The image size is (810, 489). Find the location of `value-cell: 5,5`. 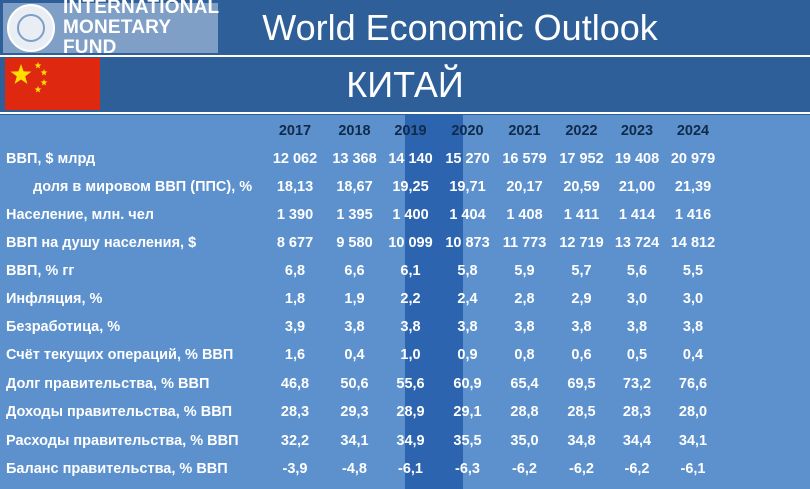

value-cell: 5,5 is located at coordinates (693, 271).